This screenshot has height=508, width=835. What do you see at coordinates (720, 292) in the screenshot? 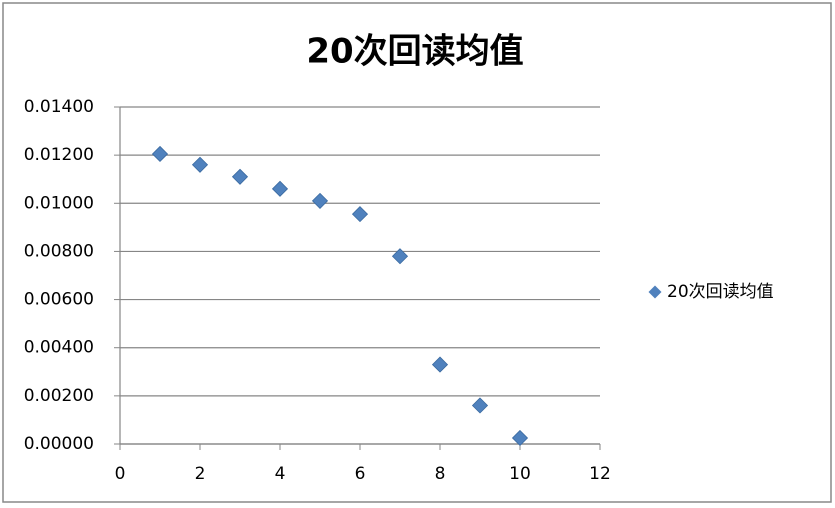
I see `legend-label: 20次回读均值` at bounding box center [720, 292].